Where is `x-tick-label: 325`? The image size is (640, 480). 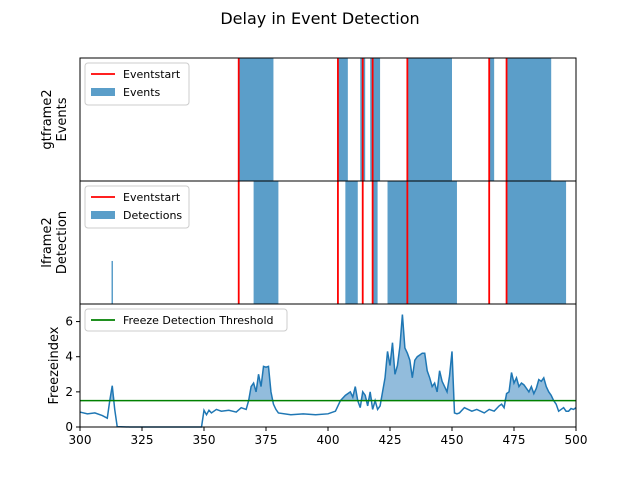
x-tick-label: 325 is located at coordinates (142, 440).